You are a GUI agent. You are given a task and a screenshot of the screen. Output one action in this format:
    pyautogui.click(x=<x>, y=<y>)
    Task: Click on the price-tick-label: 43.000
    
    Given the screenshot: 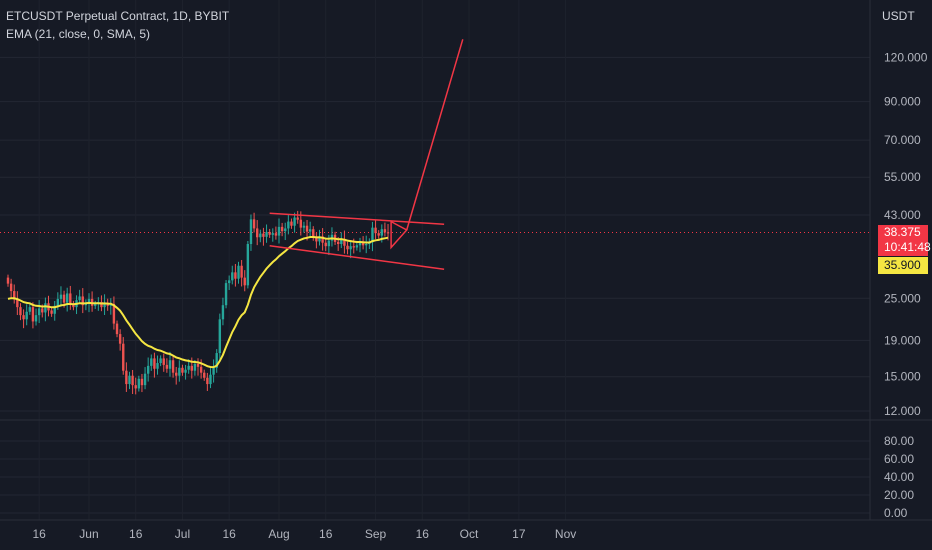 What is the action you would take?
    pyautogui.click(x=902, y=215)
    